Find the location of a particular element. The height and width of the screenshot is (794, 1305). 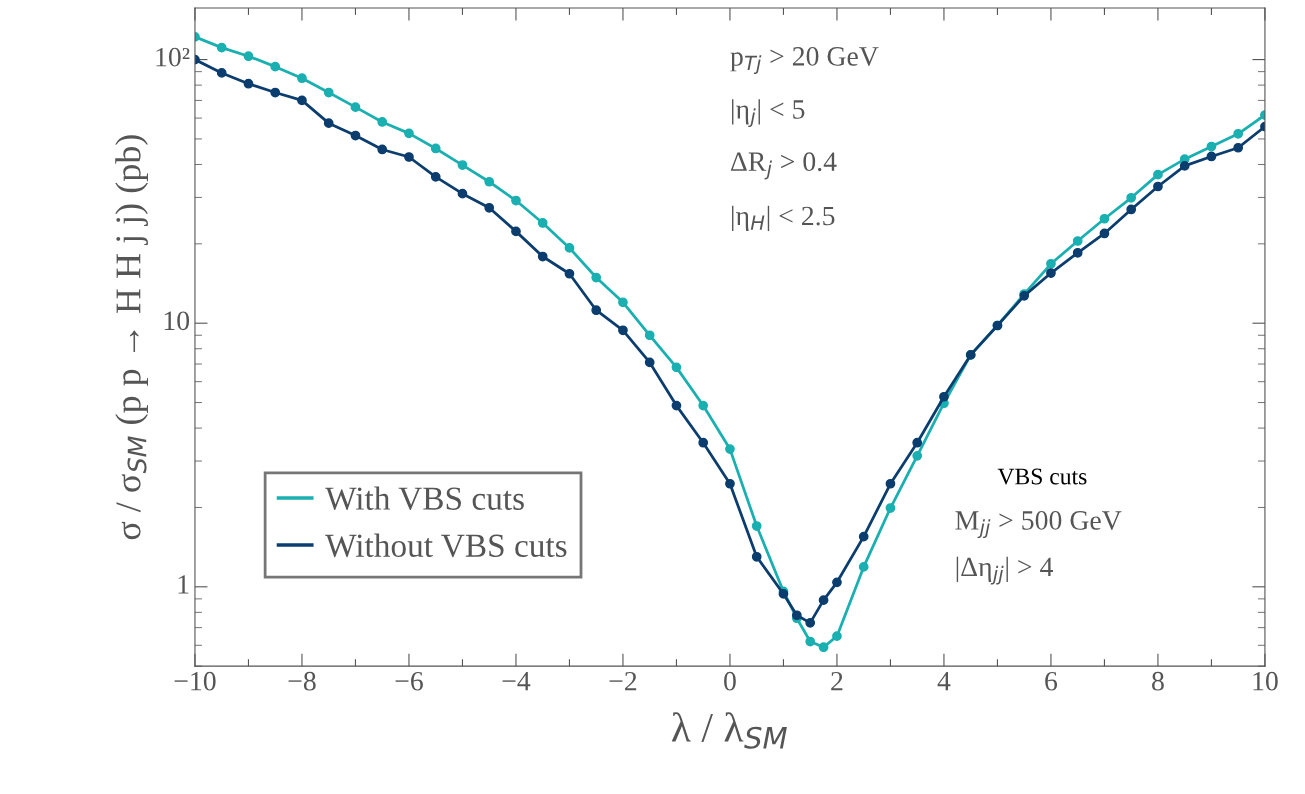

annotation: |η$_{H}$| < 2.5 is located at coordinates (783, 218).